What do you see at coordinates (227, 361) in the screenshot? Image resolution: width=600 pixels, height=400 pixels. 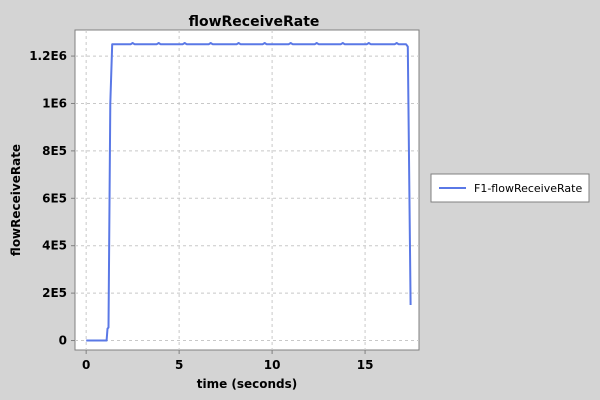 I see `x-axis-ticks: 0 5 10 15` at bounding box center [227, 361].